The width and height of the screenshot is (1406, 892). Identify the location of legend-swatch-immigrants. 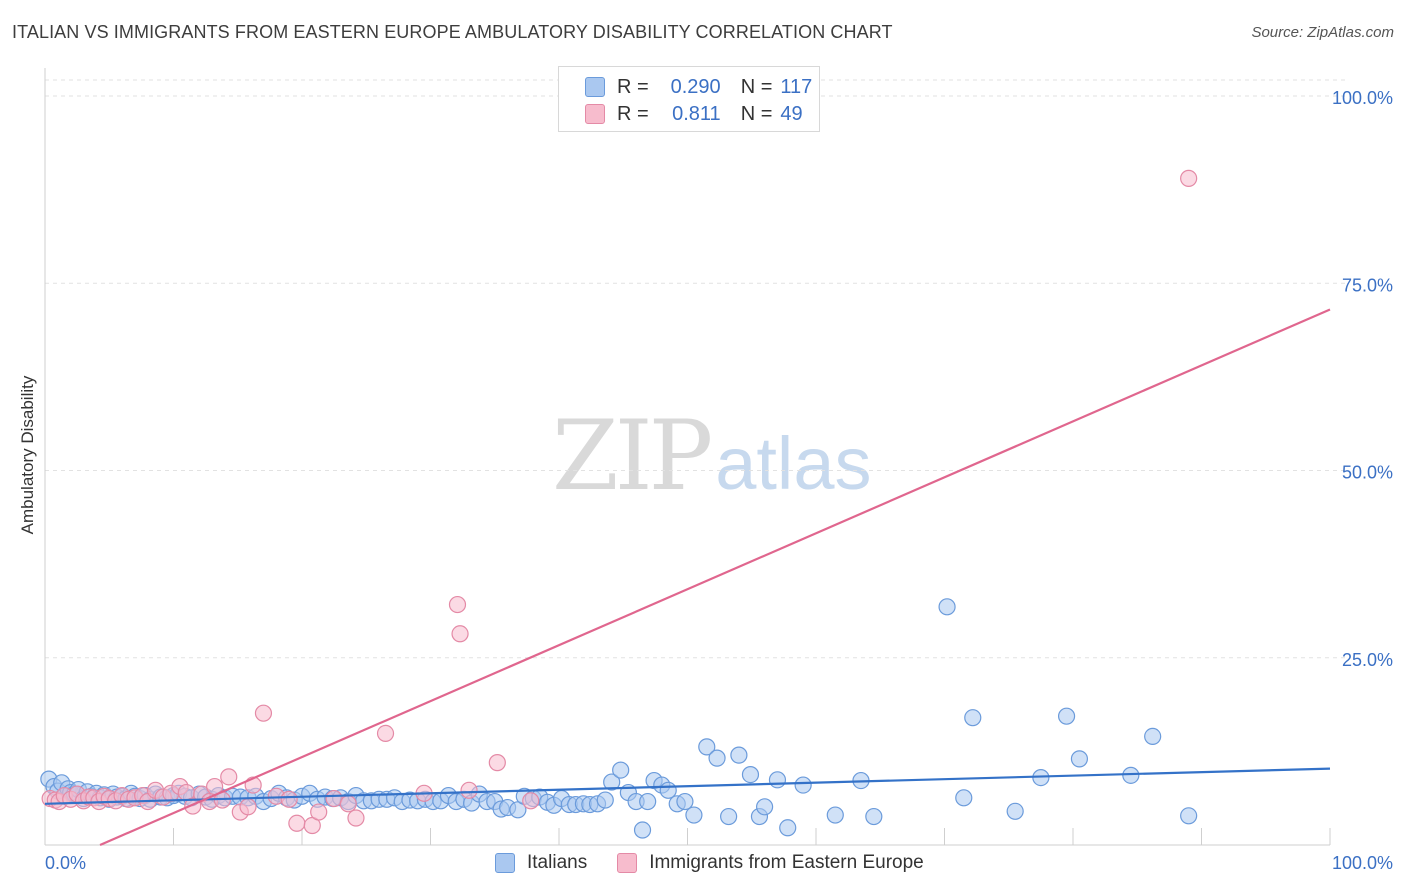
(595, 114).